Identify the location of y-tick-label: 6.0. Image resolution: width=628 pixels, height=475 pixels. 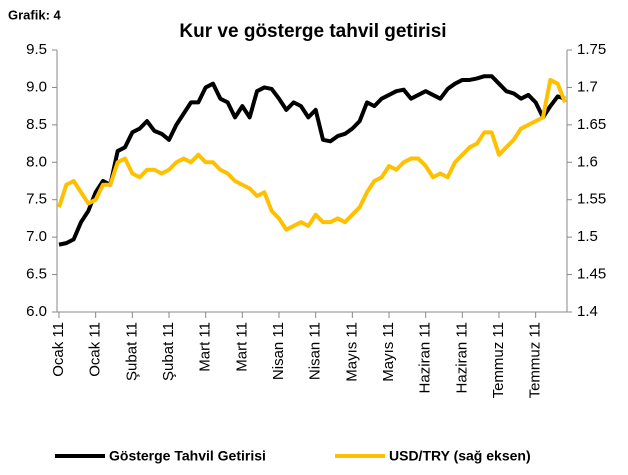
(36, 311).